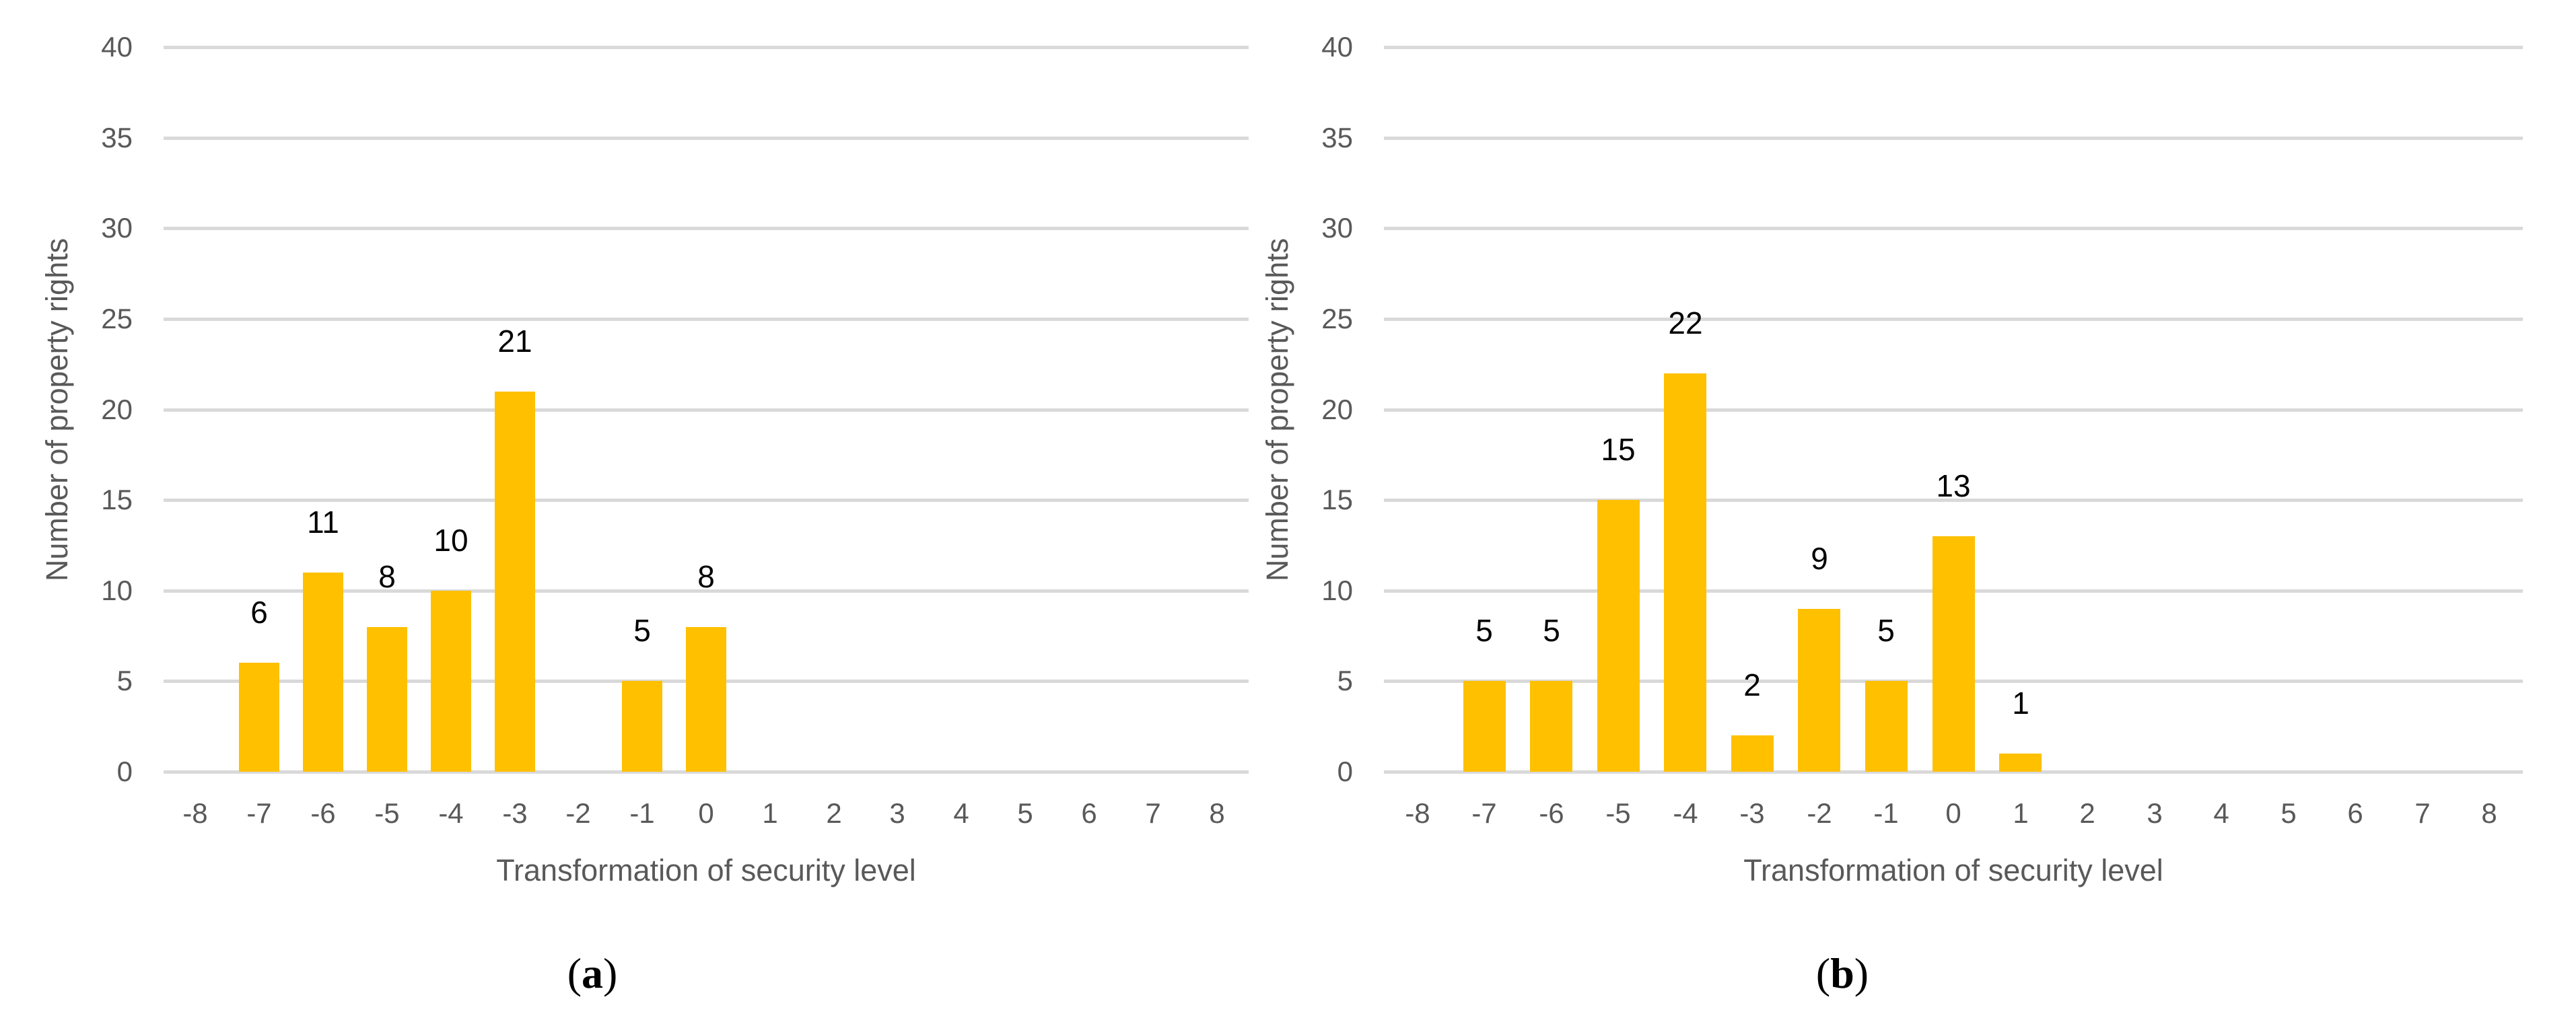 The width and height of the screenshot is (2576, 1022). What do you see at coordinates (323, 522) in the screenshot?
I see `bar-value-label--6: 11` at bounding box center [323, 522].